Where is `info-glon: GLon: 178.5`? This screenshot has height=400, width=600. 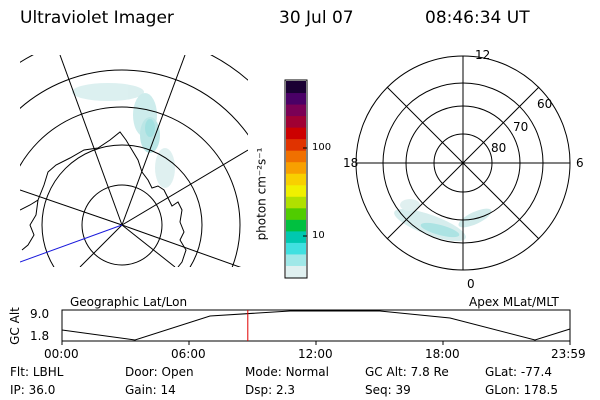 info-glon: GLon: 178.5 is located at coordinates (521, 390).